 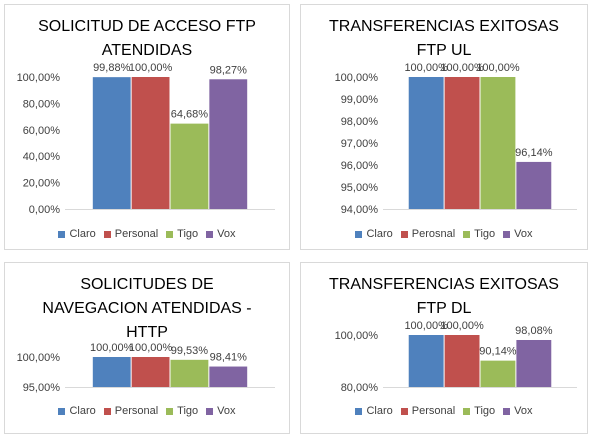 I want to click on y-tick-label: 99,00%, so click(x=360, y=100).